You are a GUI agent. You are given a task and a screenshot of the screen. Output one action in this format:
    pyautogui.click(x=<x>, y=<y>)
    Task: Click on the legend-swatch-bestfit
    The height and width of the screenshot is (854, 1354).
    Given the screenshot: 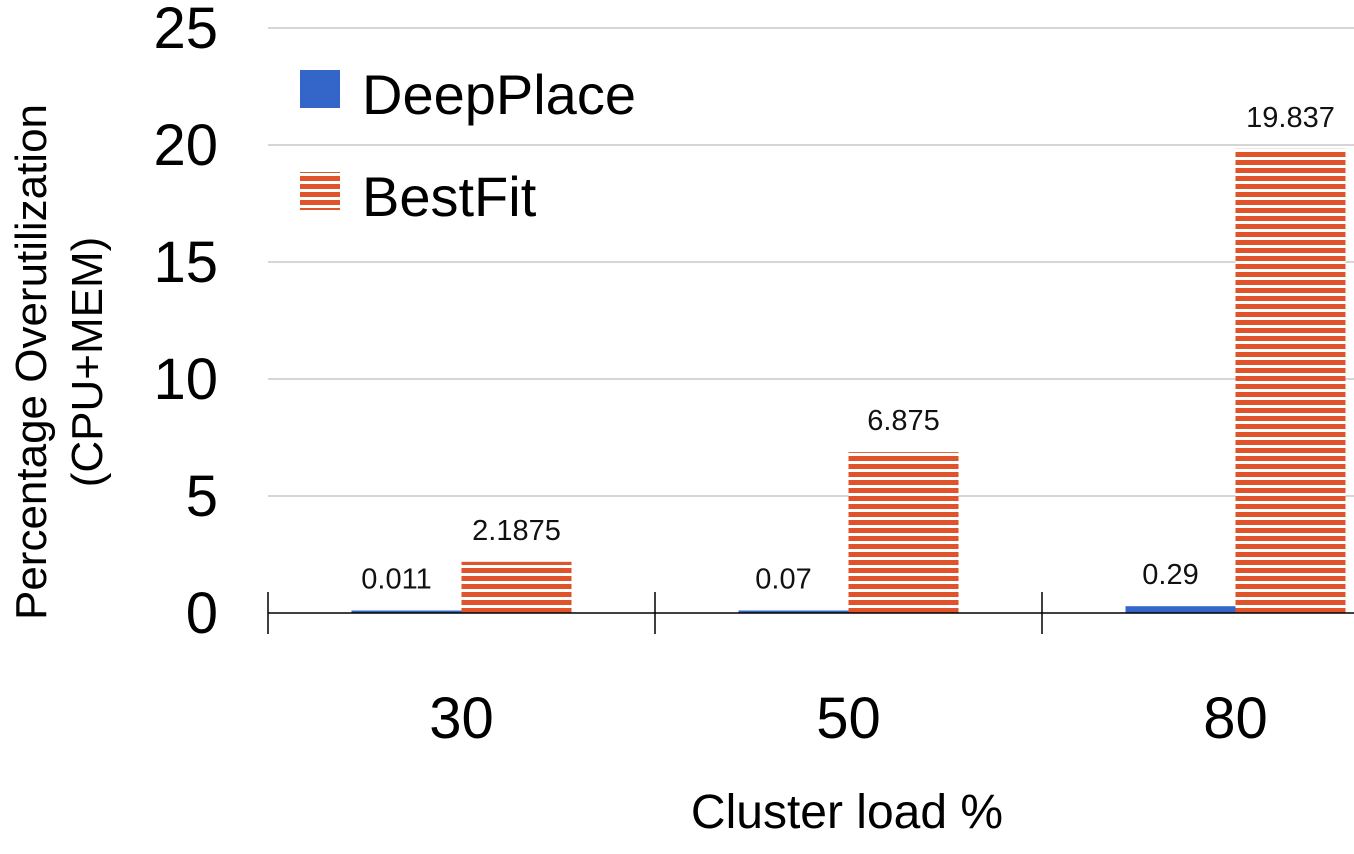 What is the action you would take?
    pyautogui.click(x=320, y=191)
    